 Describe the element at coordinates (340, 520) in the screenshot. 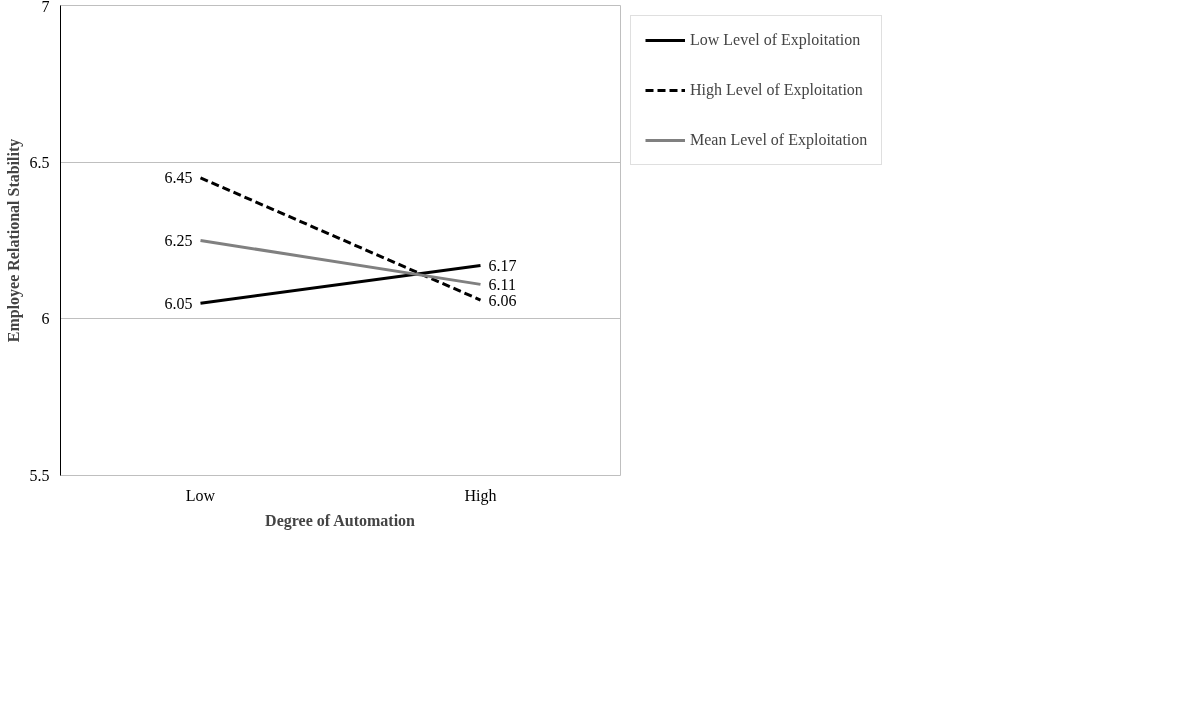

I see `x-axis-title: Degree of Automation` at that location.